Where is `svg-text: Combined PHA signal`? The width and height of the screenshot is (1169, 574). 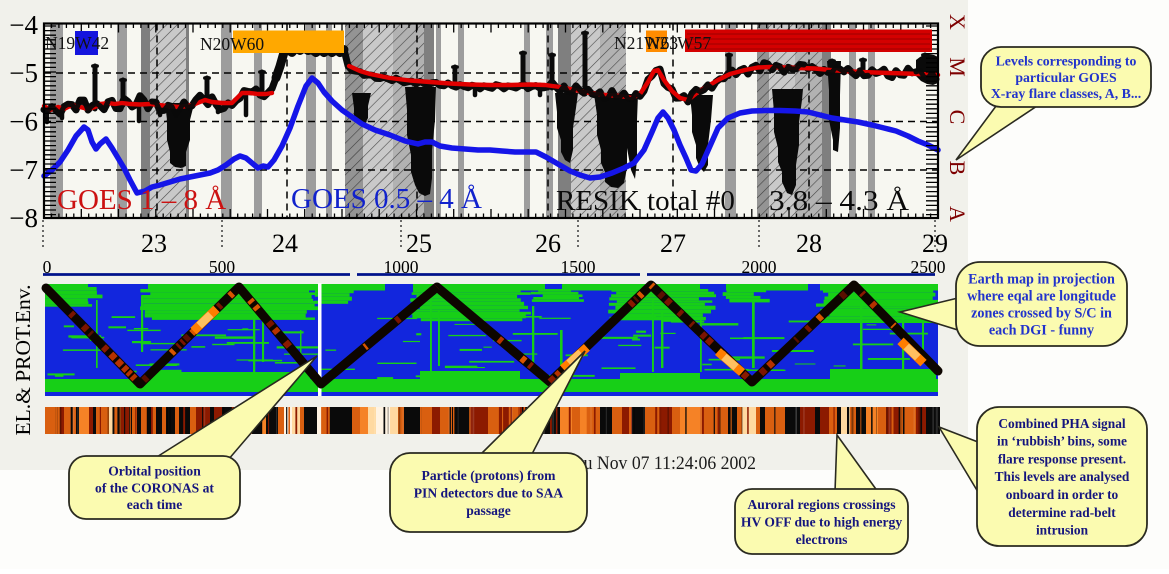 svg-text: Combined PHA signal is located at coordinates (1062, 423).